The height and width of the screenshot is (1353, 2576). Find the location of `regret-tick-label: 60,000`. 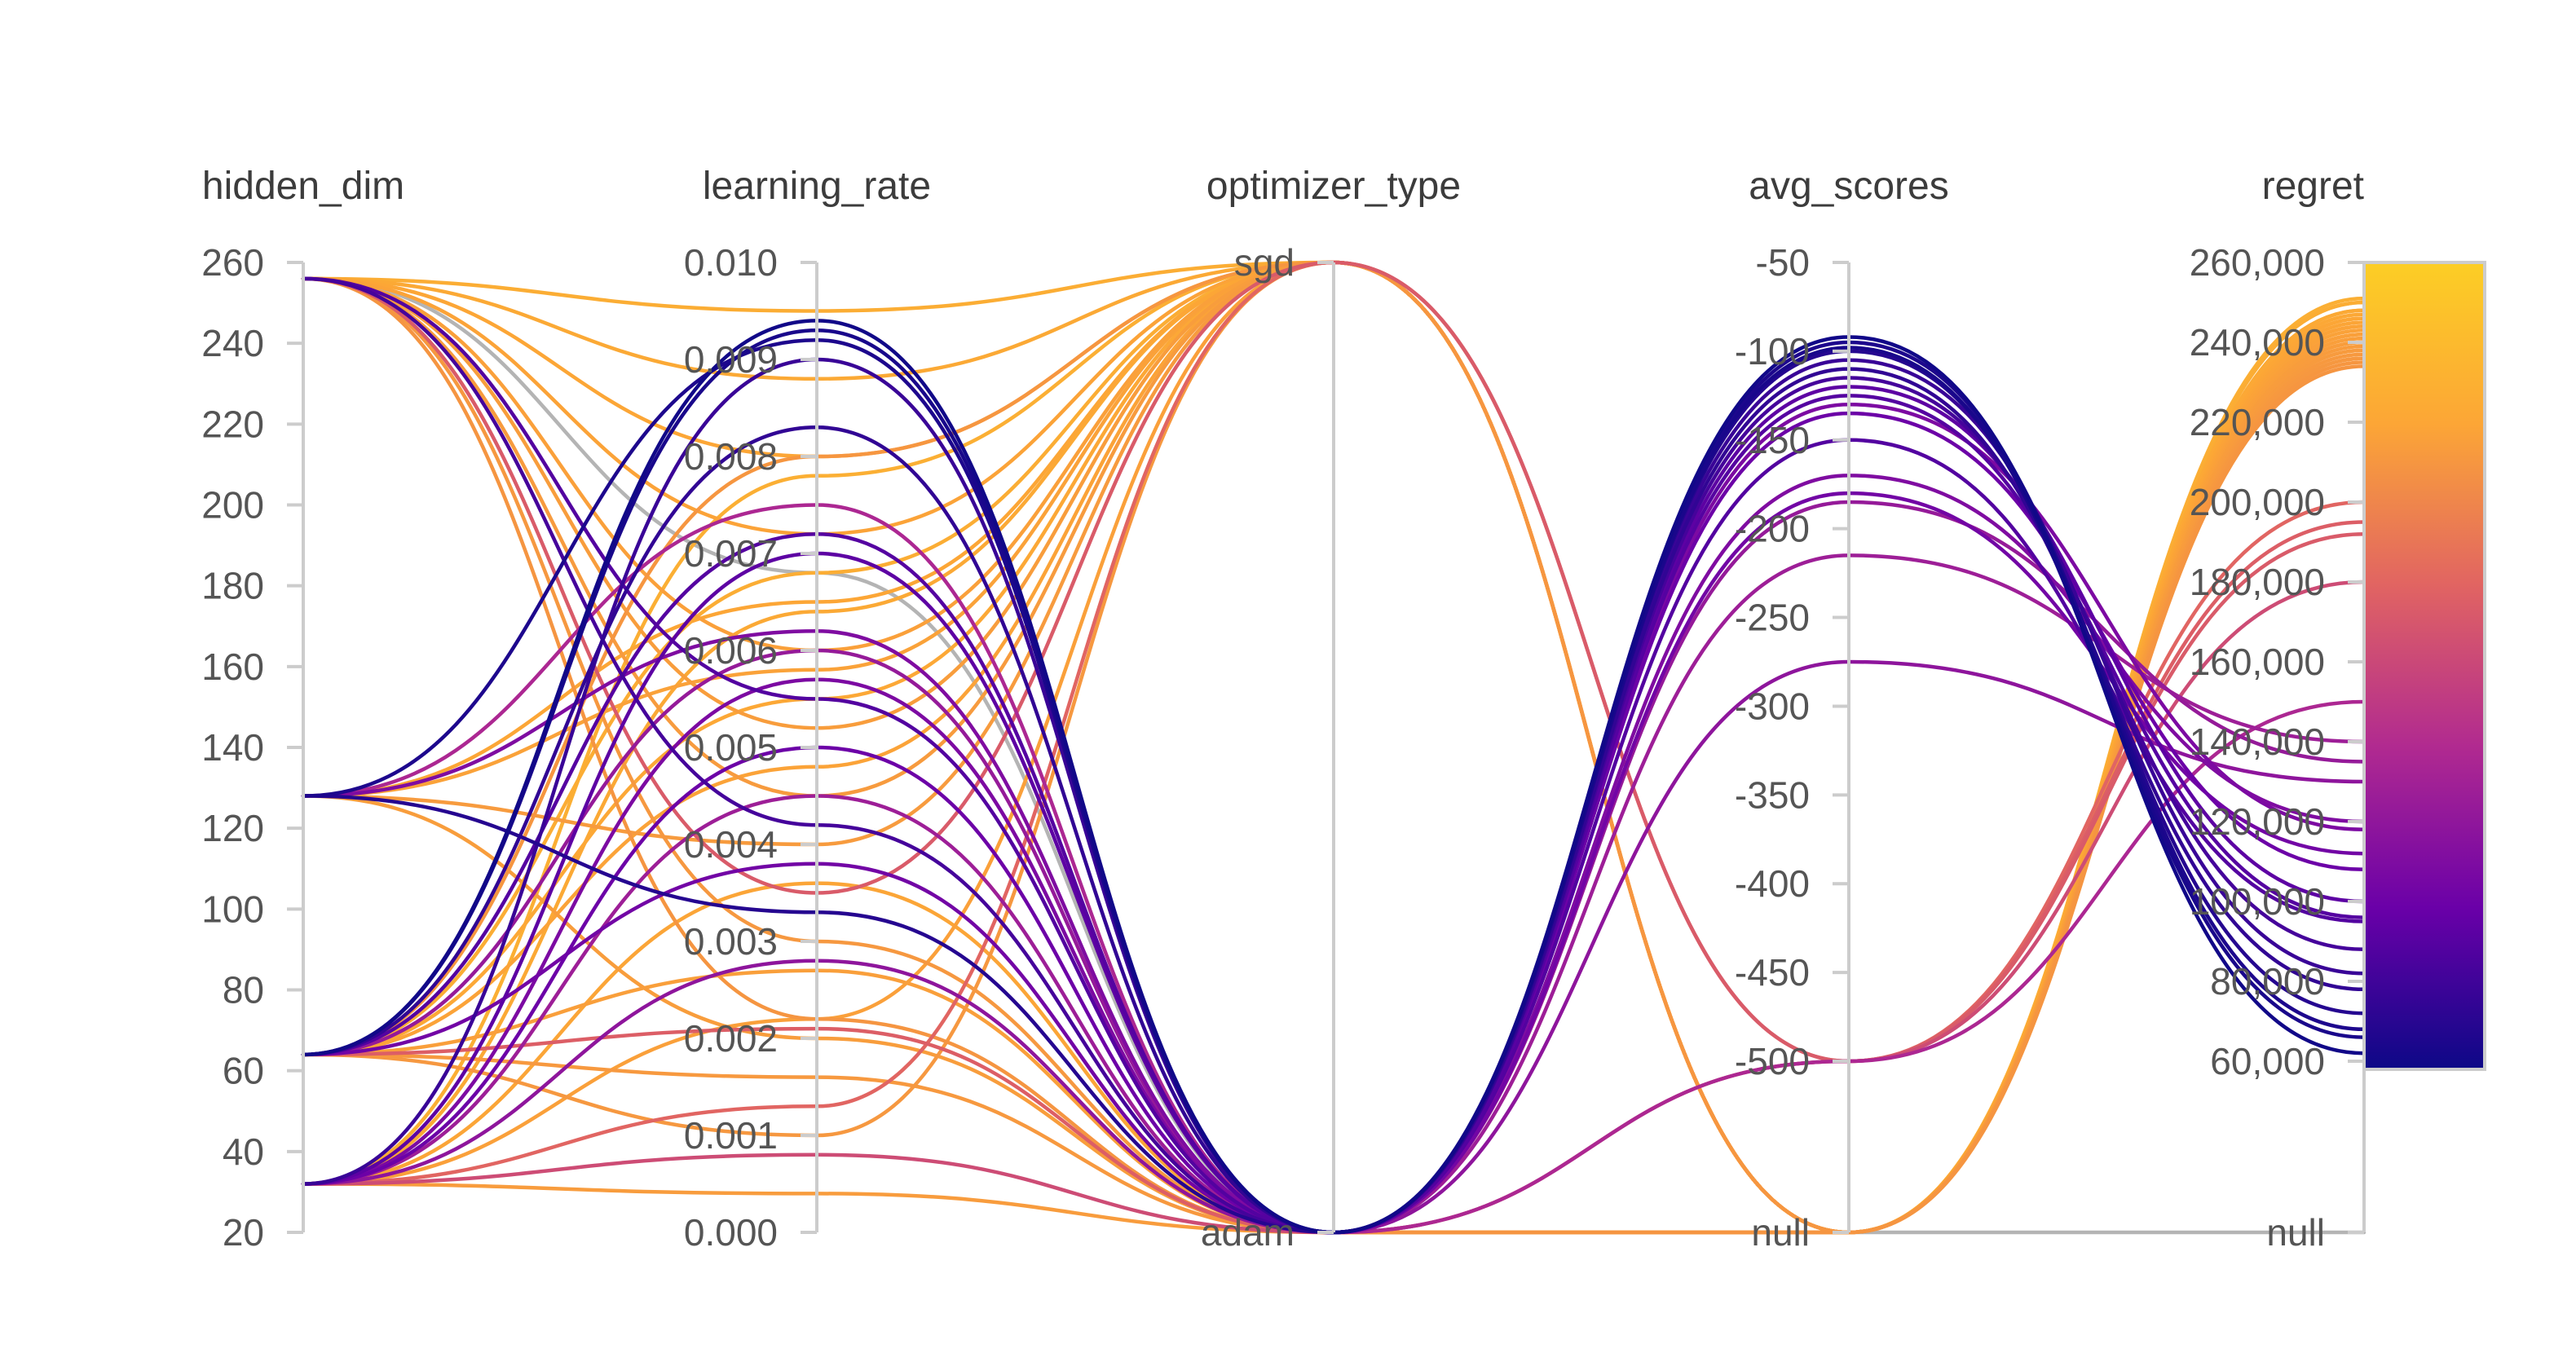

regret-tick-label: 60,000 is located at coordinates (2267, 1061).